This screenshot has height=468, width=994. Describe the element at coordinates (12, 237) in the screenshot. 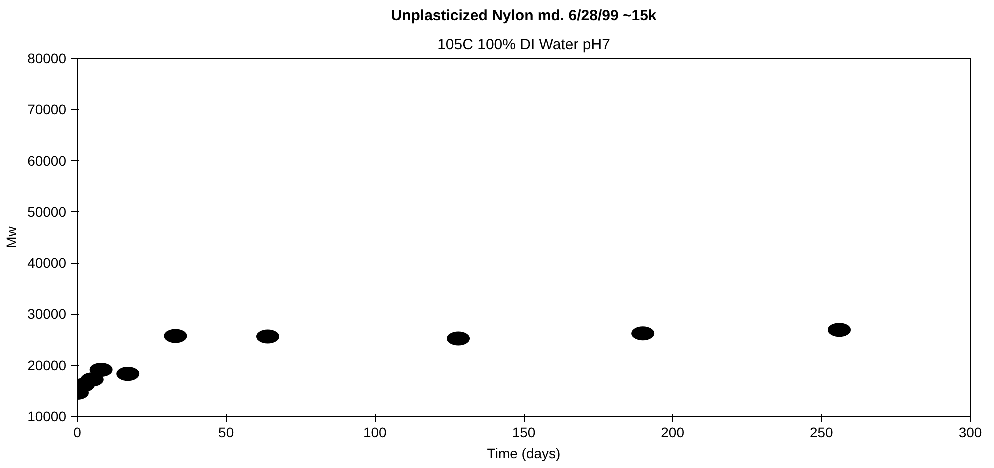

I see `y-axis-title: Mw` at that location.